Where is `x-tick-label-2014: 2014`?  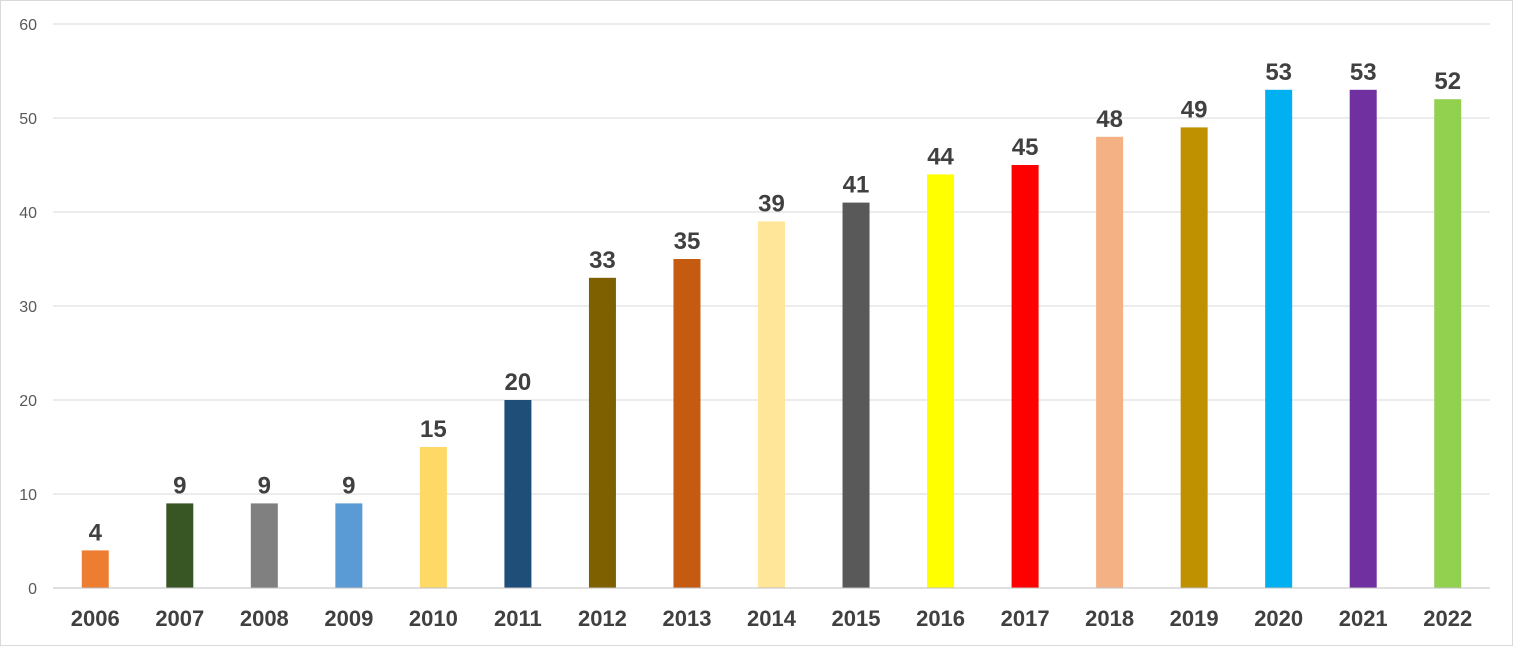
x-tick-label-2014: 2014 is located at coordinates (772, 618).